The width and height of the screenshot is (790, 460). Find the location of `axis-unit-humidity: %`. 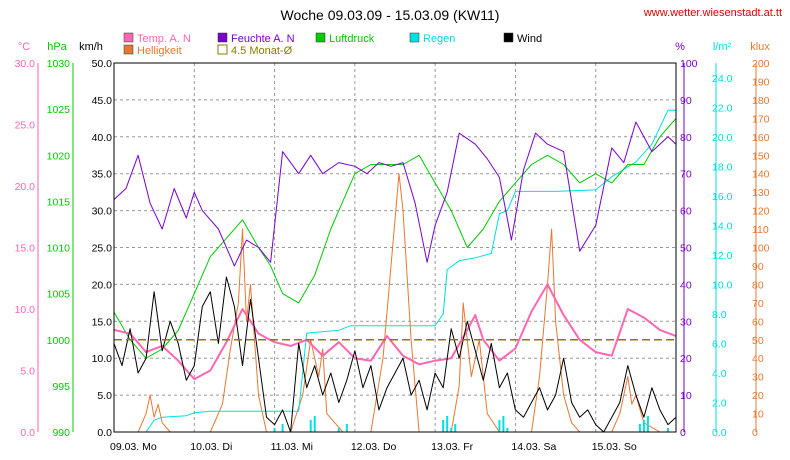

axis-unit-humidity: % is located at coordinates (680, 47).